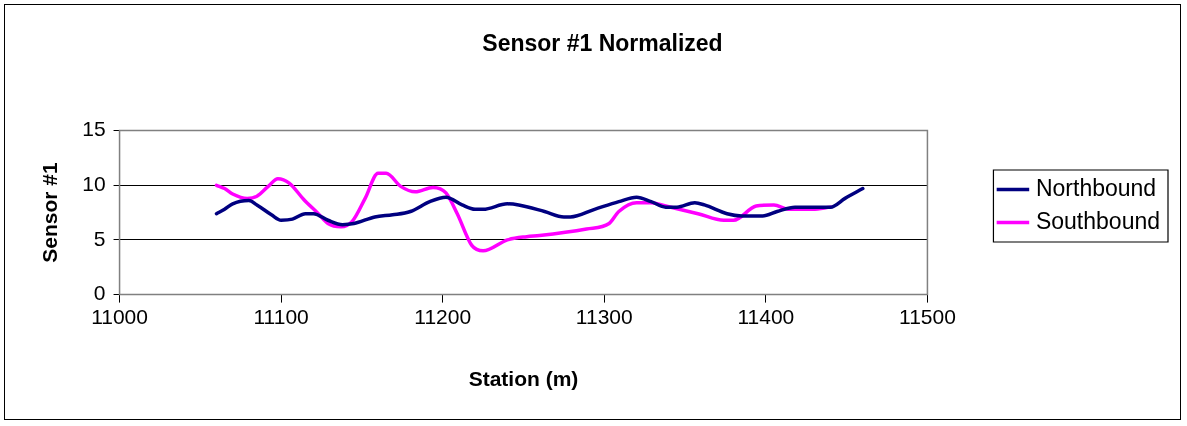  I want to click on y-axis-title: Sensor #1, so click(50, 212).